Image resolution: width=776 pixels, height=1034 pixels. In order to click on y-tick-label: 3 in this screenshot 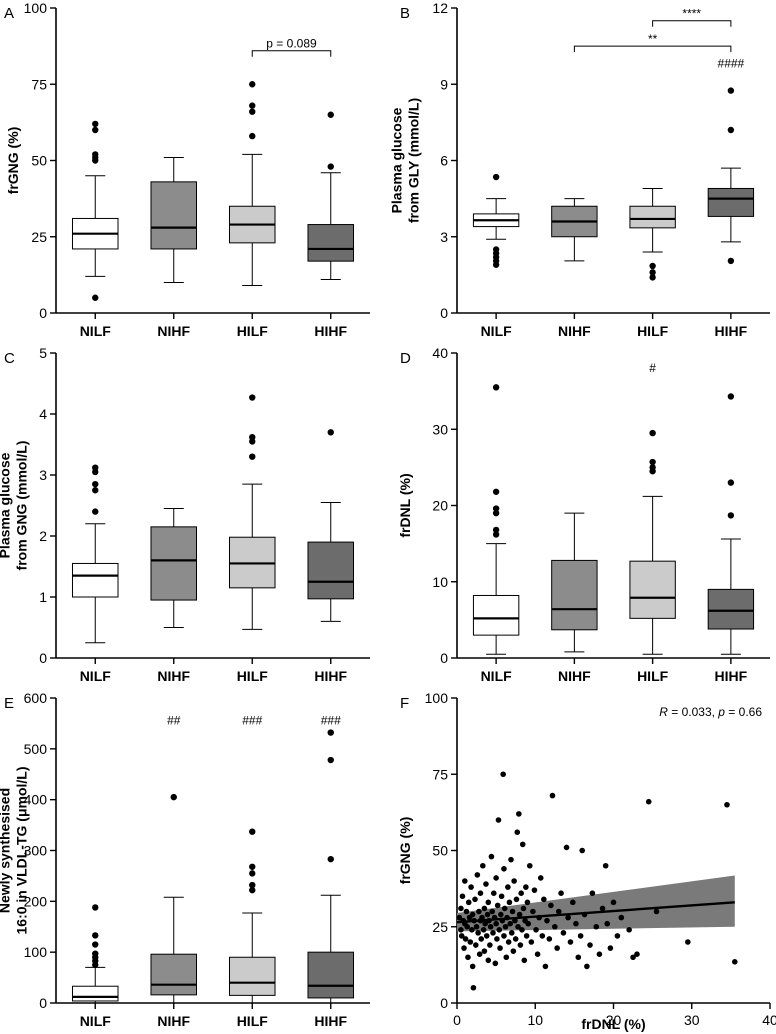, I will do `click(43, 475)`.